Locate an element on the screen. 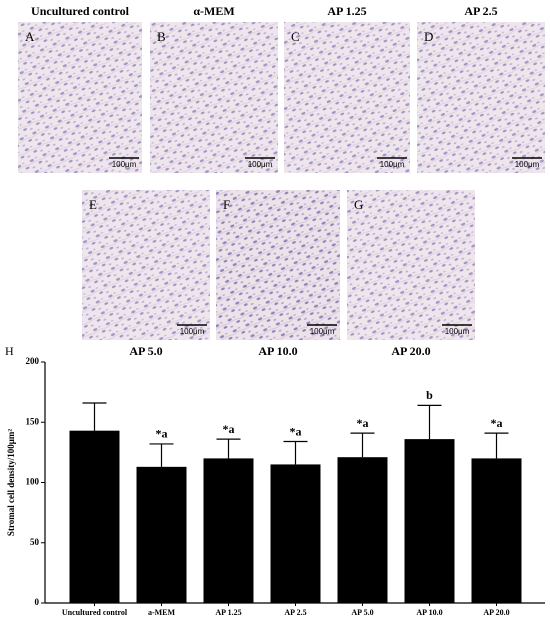  y-tick-label: 200 is located at coordinates (33, 361).